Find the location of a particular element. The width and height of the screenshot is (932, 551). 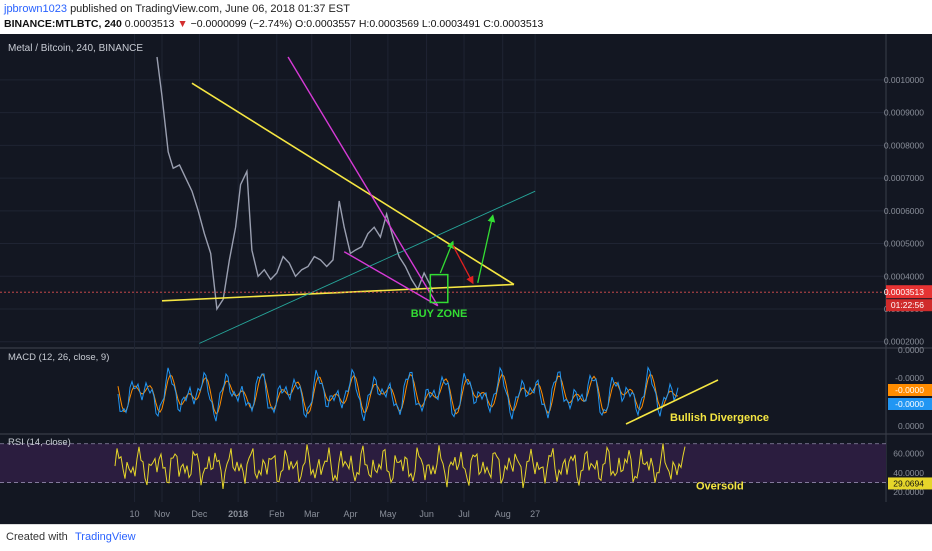

rsi-y-tick: 20.0000 is located at coordinates (908, 492).